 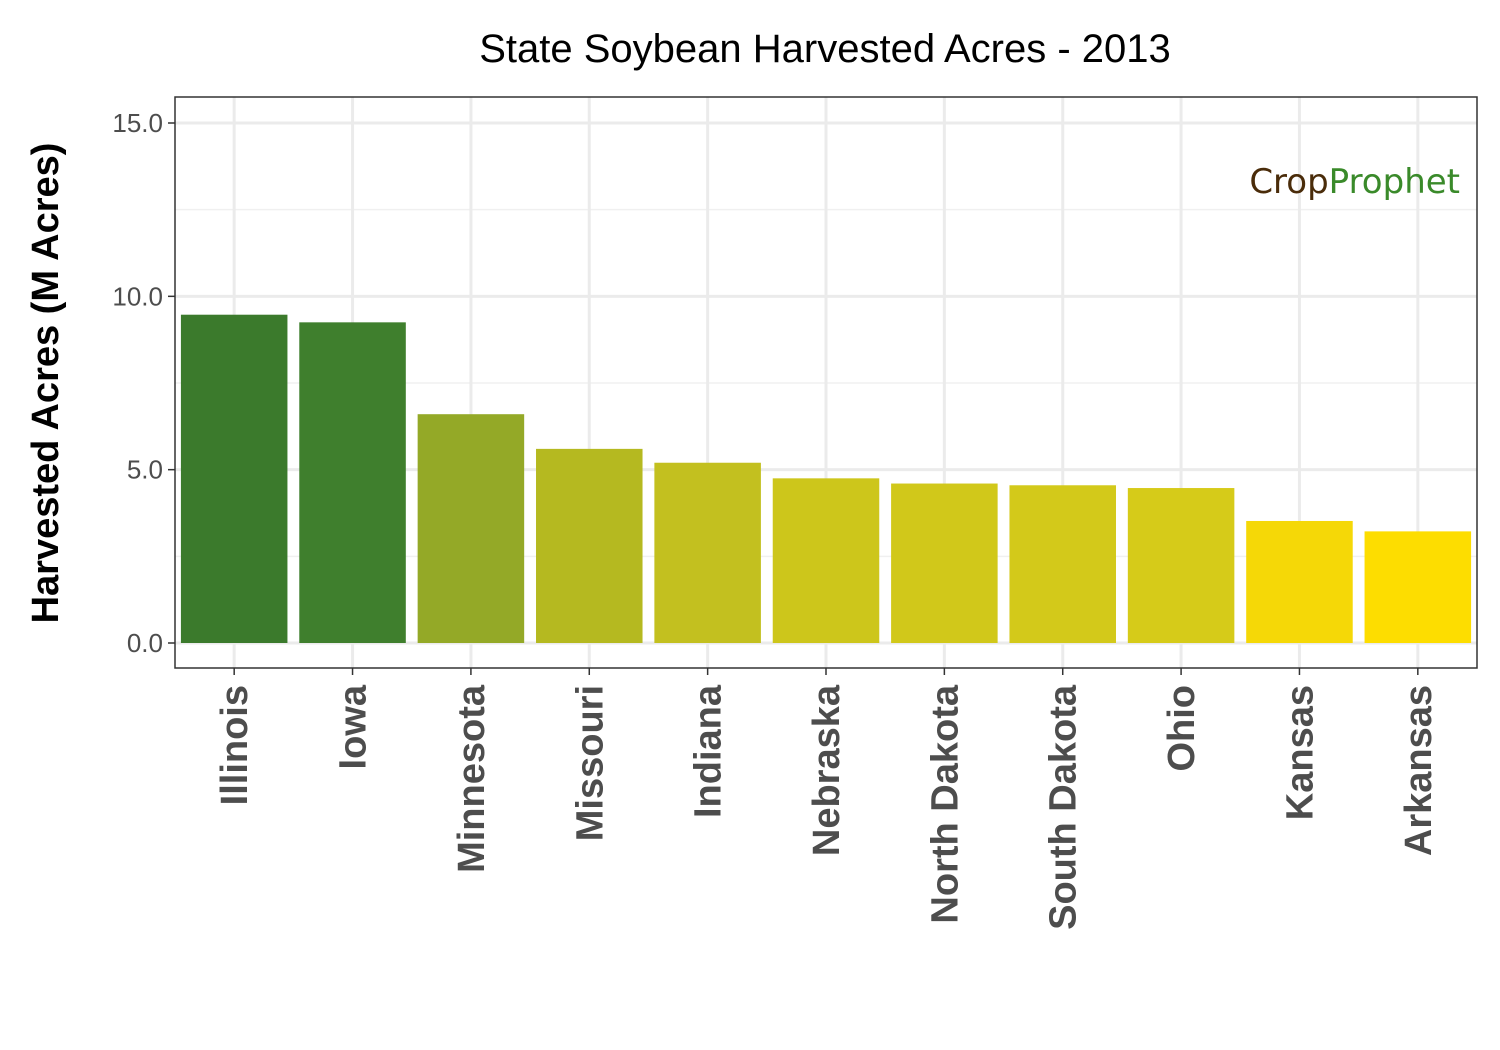 I want to click on x-tick-label: Ohio, so click(x=1182, y=728).